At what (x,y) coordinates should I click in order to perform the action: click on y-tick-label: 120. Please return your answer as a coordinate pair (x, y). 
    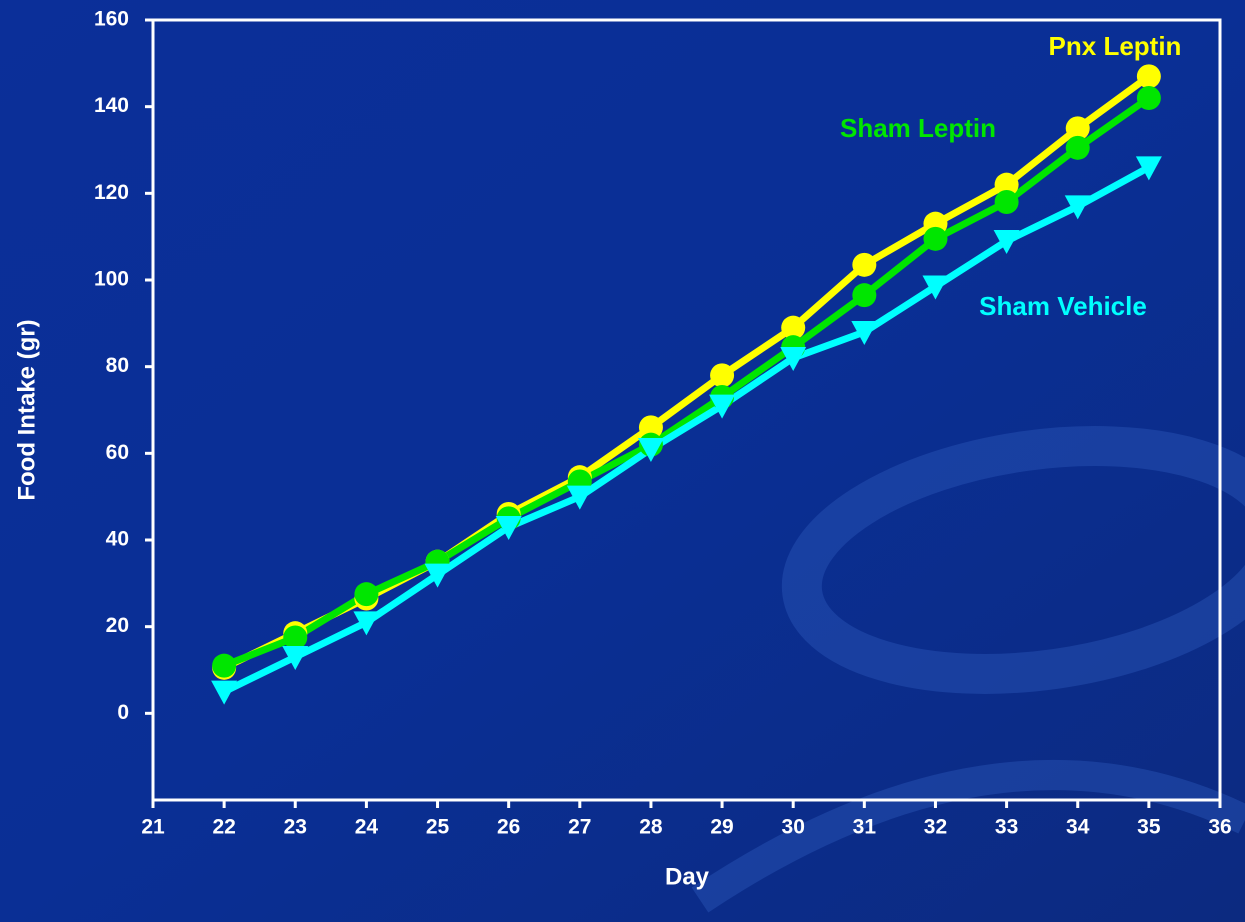
    Looking at the image, I should click on (111, 192).